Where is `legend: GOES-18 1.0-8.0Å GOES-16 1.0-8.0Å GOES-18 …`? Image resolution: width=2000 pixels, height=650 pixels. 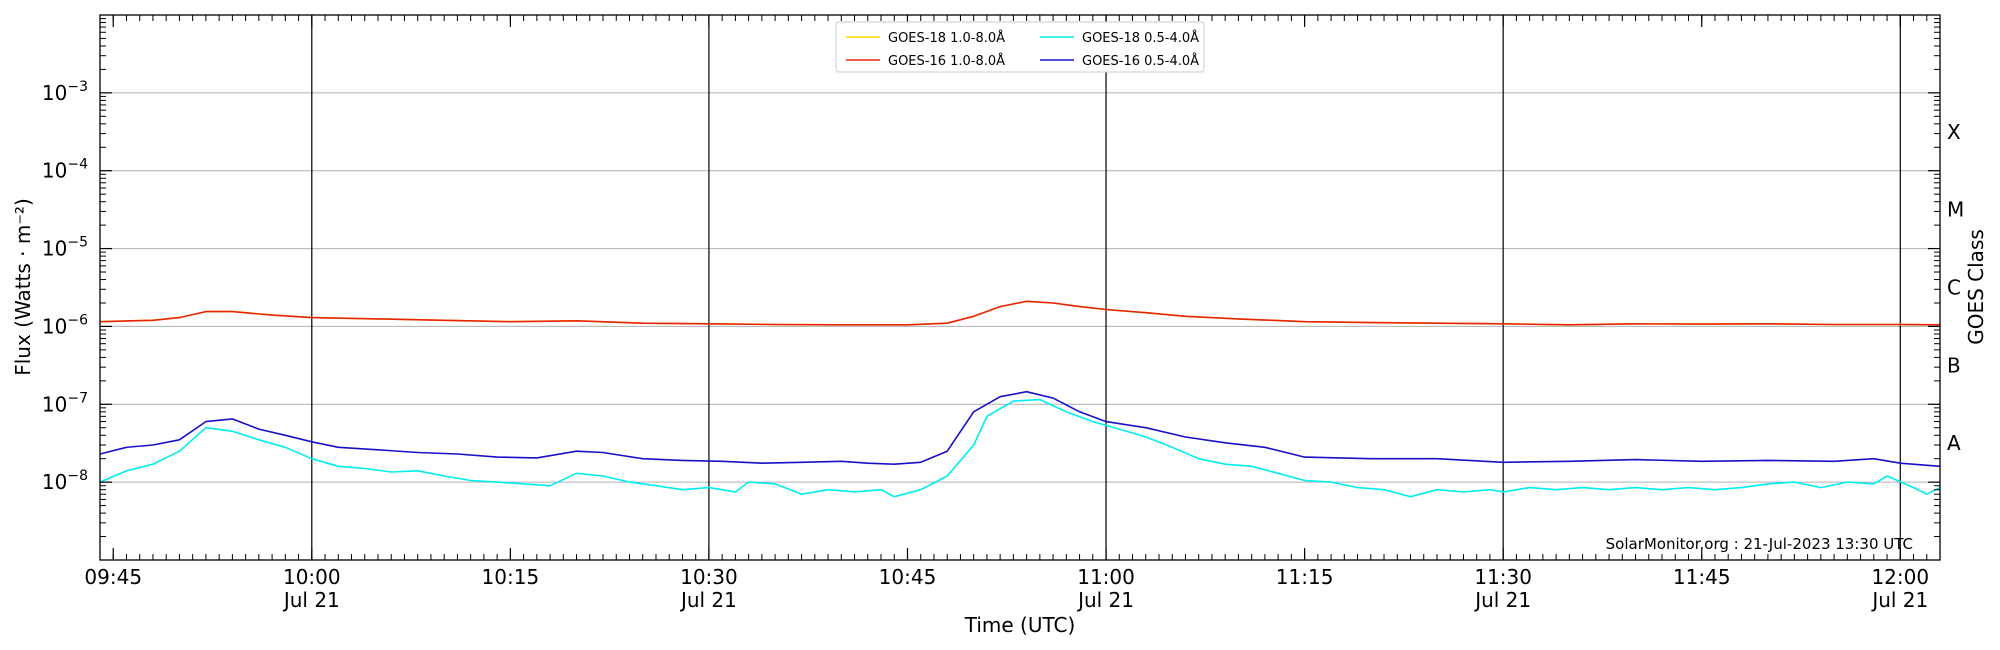
legend: GOES-18 1.0-8.0Å GOES-16 1.0-8.0Å GOES-18 … is located at coordinates (1020, 47).